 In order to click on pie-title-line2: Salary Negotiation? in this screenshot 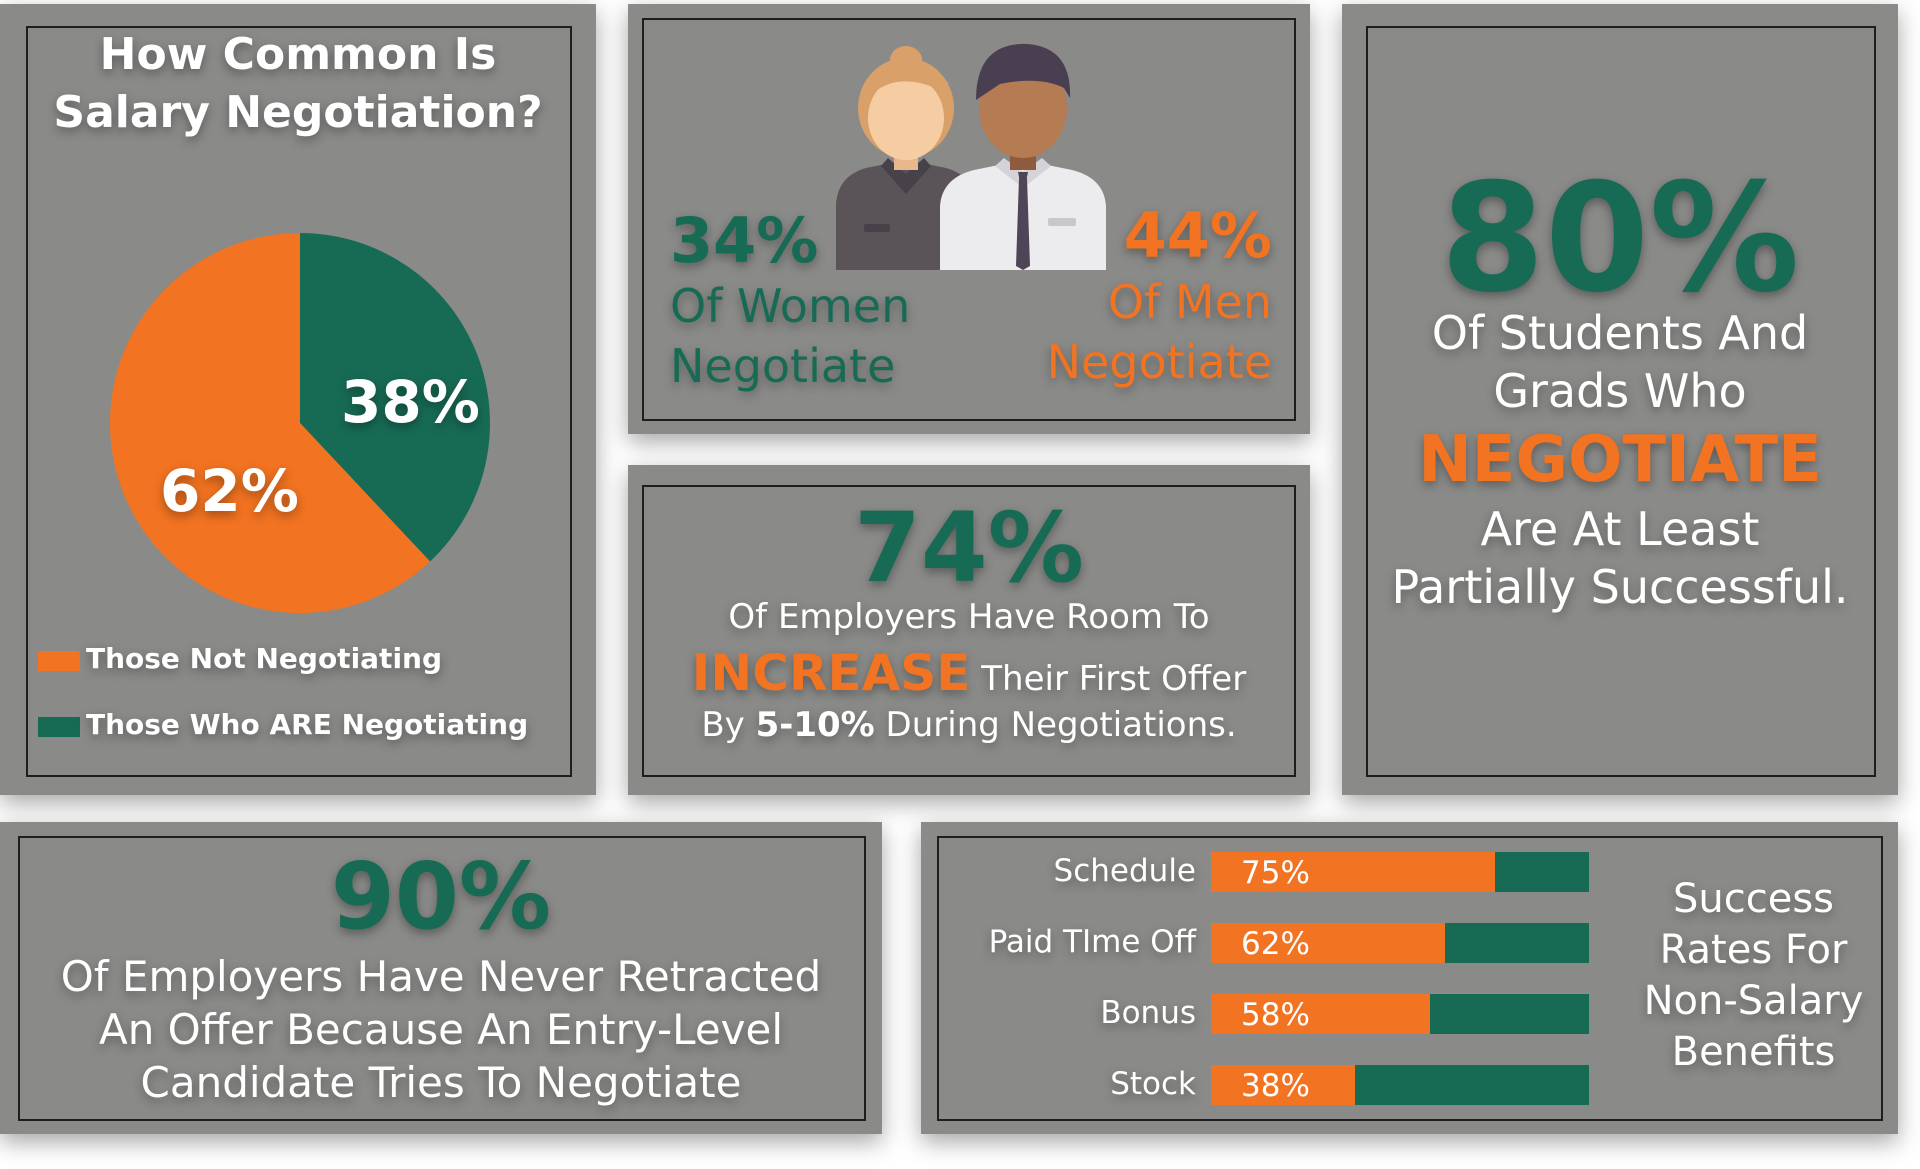, I will do `click(298, 112)`.